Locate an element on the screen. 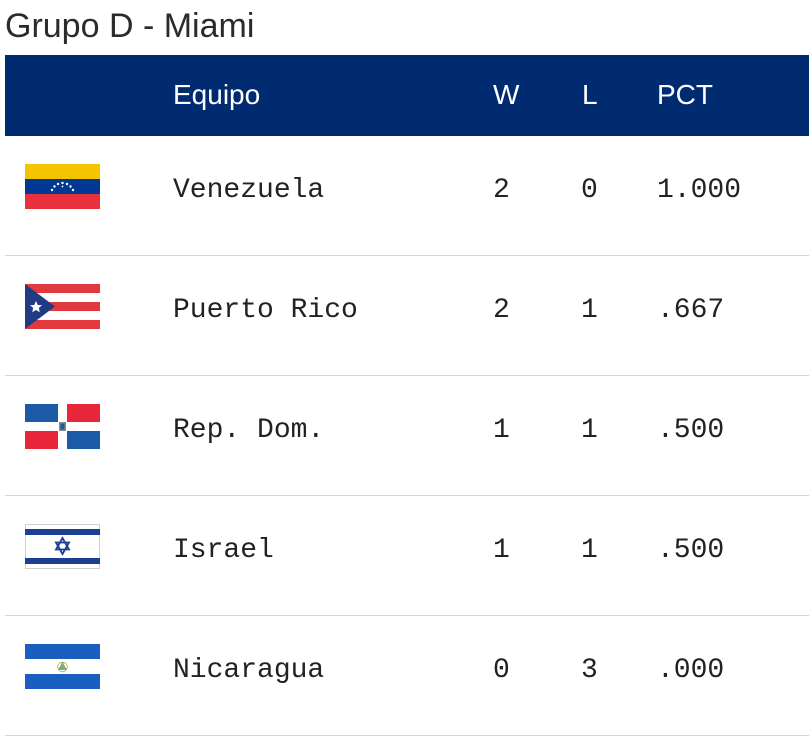 This screenshot has height=741, width=812. team-name: Nicaragua is located at coordinates (249, 670).